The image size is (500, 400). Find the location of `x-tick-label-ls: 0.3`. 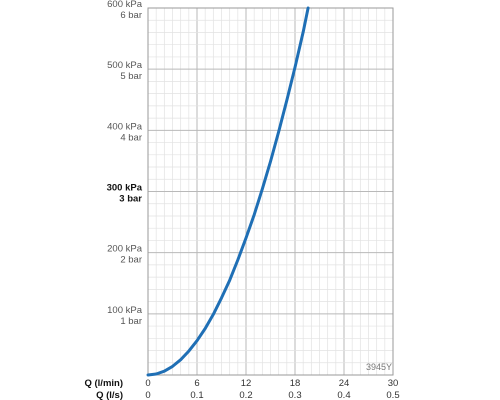

x-tick-label-ls: 0.3 is located at coordinates (294, 395).